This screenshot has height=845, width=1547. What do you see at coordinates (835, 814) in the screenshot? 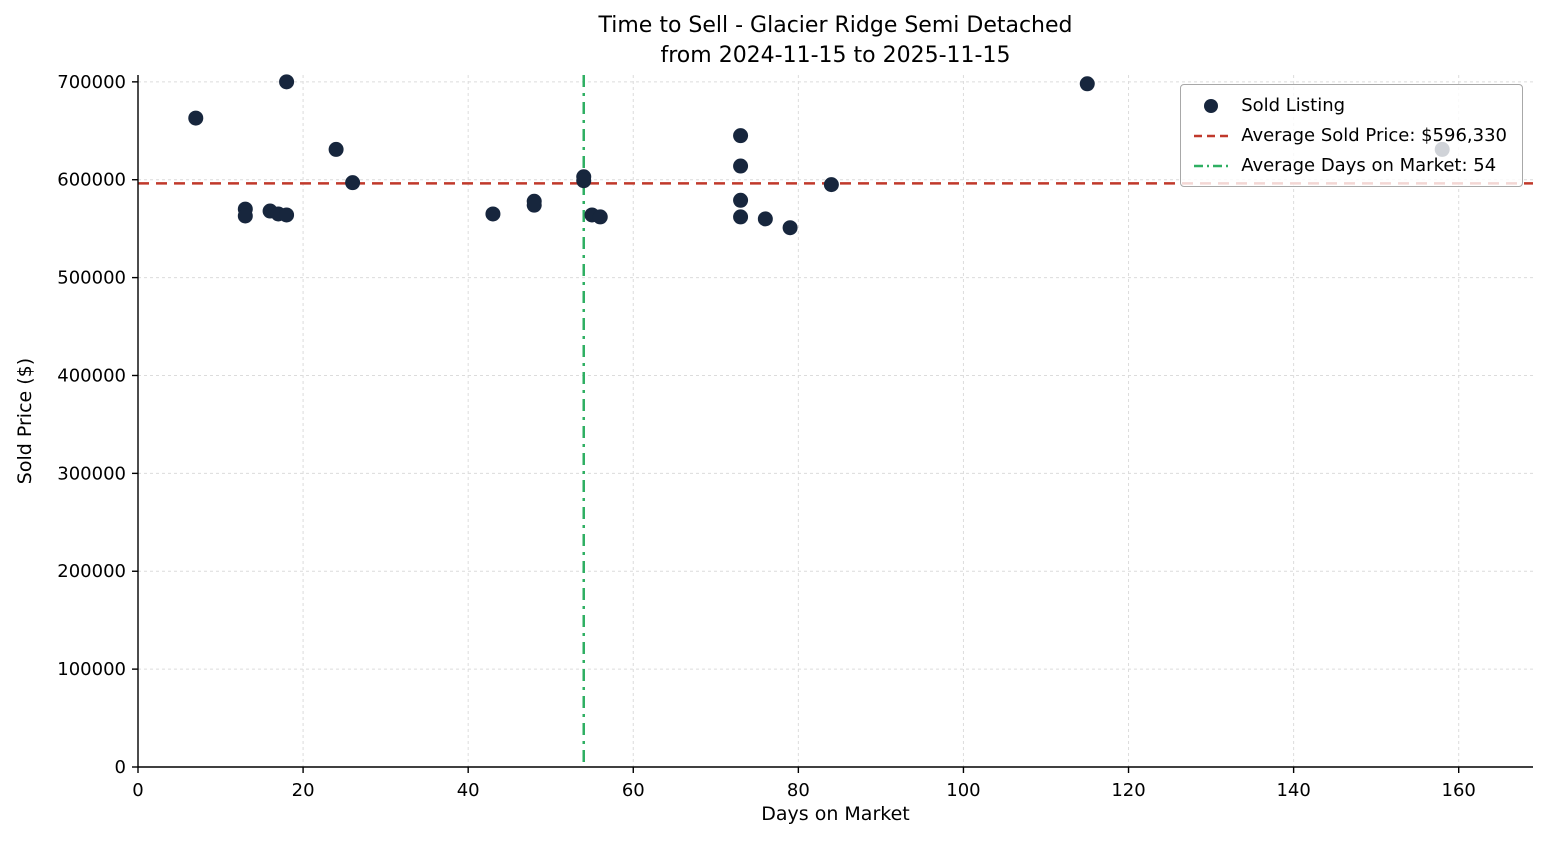
I see `x-axis-label: Days on Market` at bounding box center [835, 814].